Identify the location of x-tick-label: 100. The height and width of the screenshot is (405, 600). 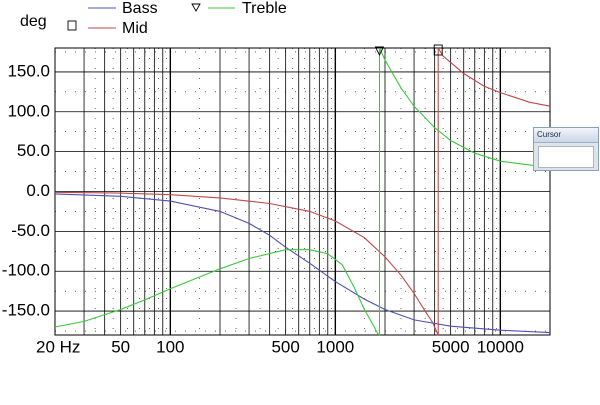
(170, 346).